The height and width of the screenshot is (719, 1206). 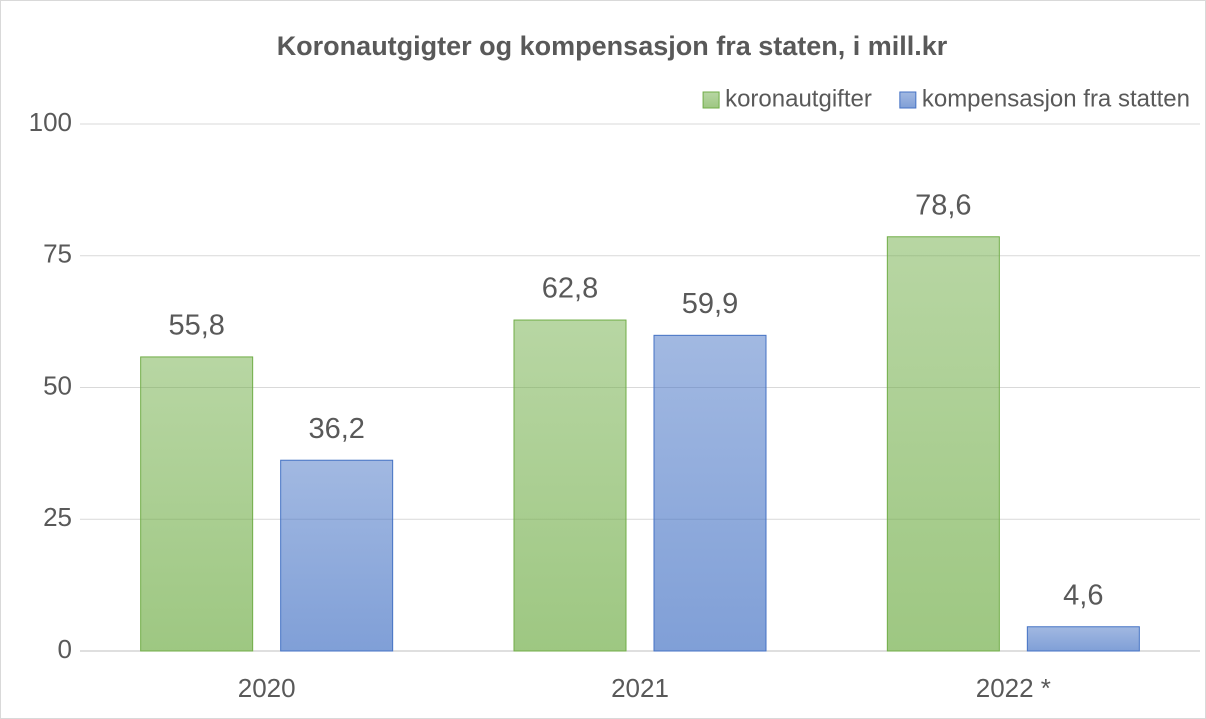 What do you see at coordinates (710, 304) in the screenshot?
I see `value-label: 59,9` at bounding box center [710, 304].